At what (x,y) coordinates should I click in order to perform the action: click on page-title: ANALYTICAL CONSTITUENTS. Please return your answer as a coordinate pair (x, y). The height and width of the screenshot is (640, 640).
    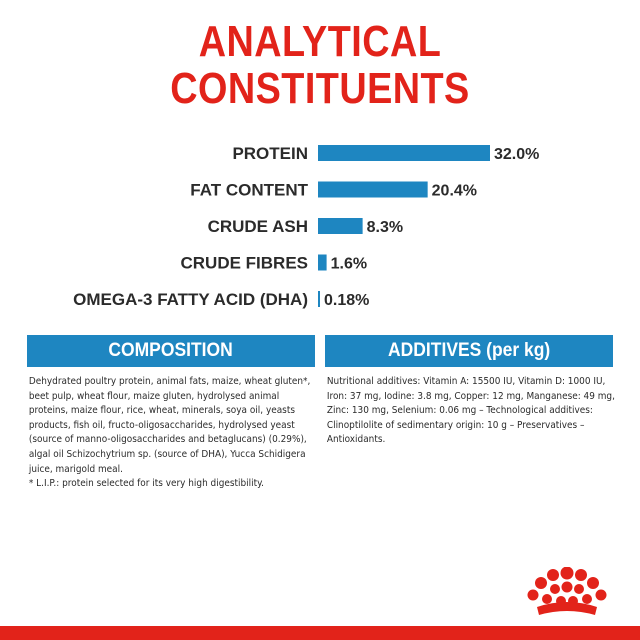
    Looking at the image, I should click on (320, 65).